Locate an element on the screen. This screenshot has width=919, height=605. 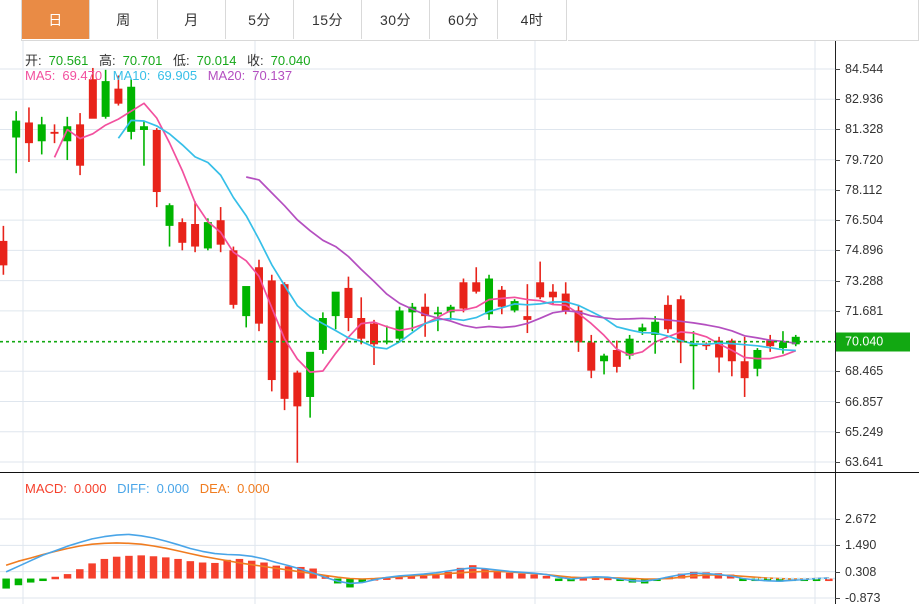
macd-axis-tick: 0.308 is located at coordinates (861, 571).